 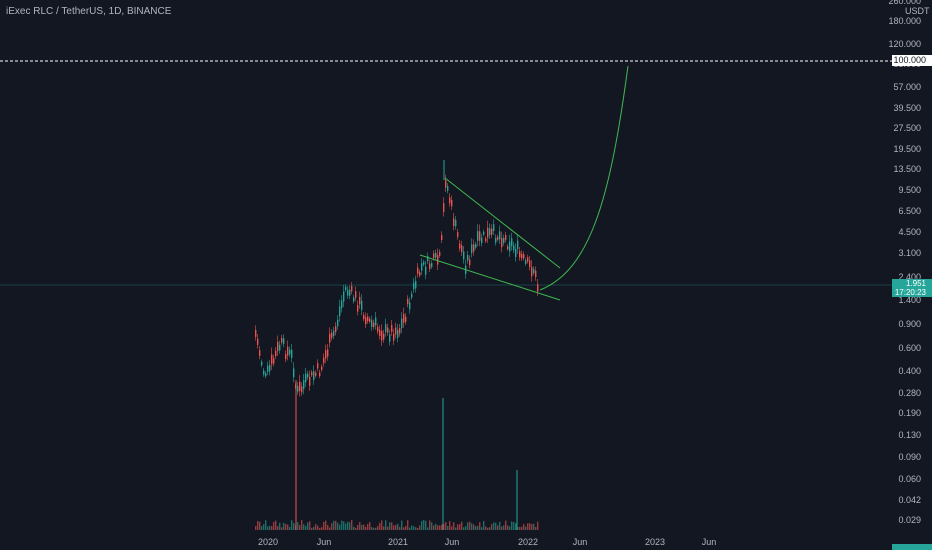 I want to click on chart-title: iExec RLC / TetherUS, 1D, BINANCE, so click(x=89, y=11).